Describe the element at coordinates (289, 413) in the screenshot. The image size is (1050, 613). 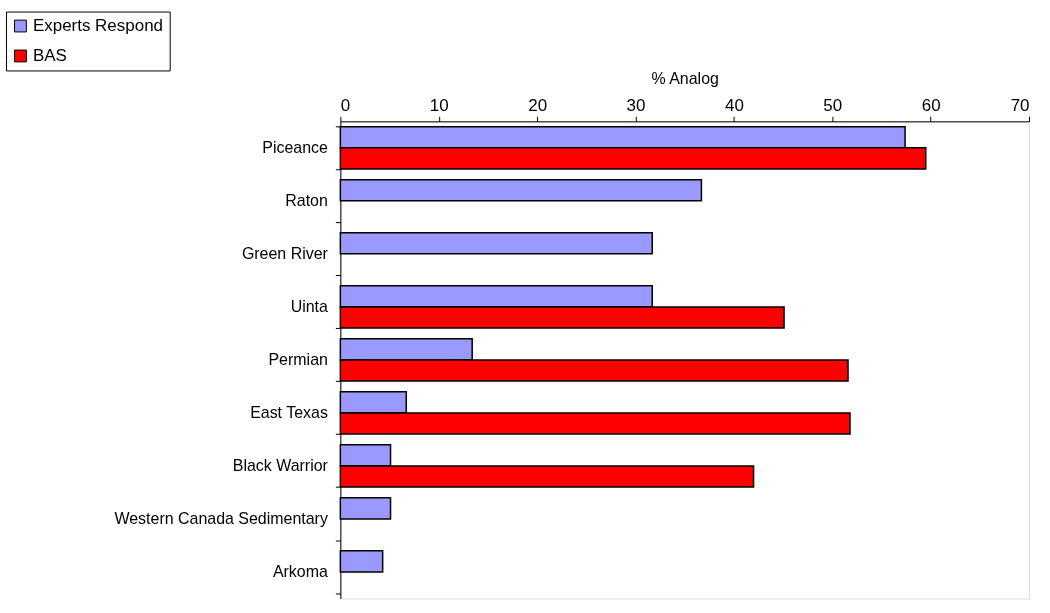
I see `y-tick-label: East Texas` at that location.